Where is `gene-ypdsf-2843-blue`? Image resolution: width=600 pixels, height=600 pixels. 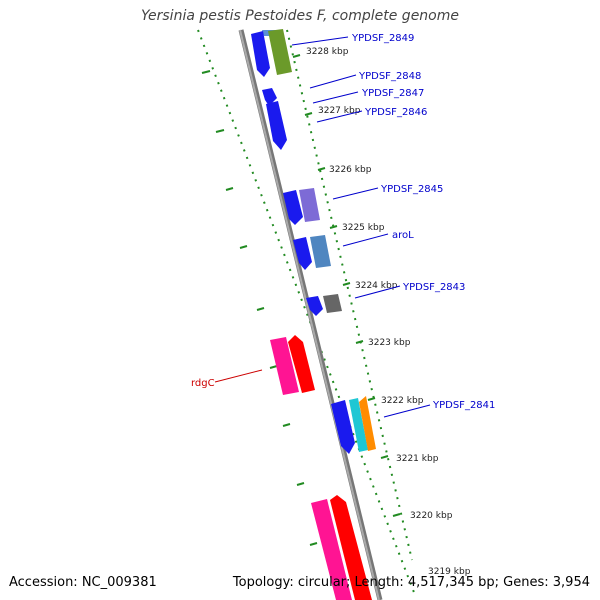 gene-ypdsf-2843-blue is located at coordinates (314, 306).